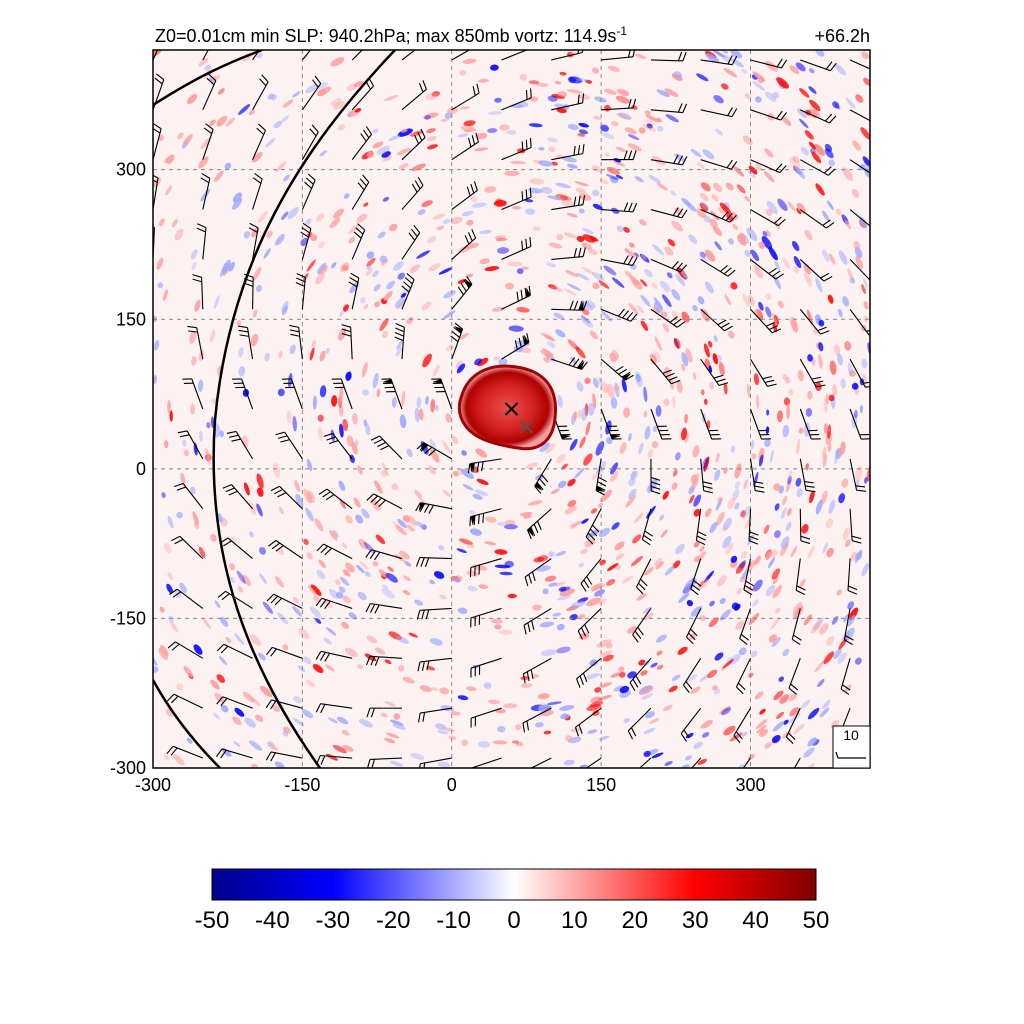 The image size is (1024, 1024). Describe the element at coordinates (816, 920) in the screenshot. I see `colorbar-tick-label: 50` at that location.